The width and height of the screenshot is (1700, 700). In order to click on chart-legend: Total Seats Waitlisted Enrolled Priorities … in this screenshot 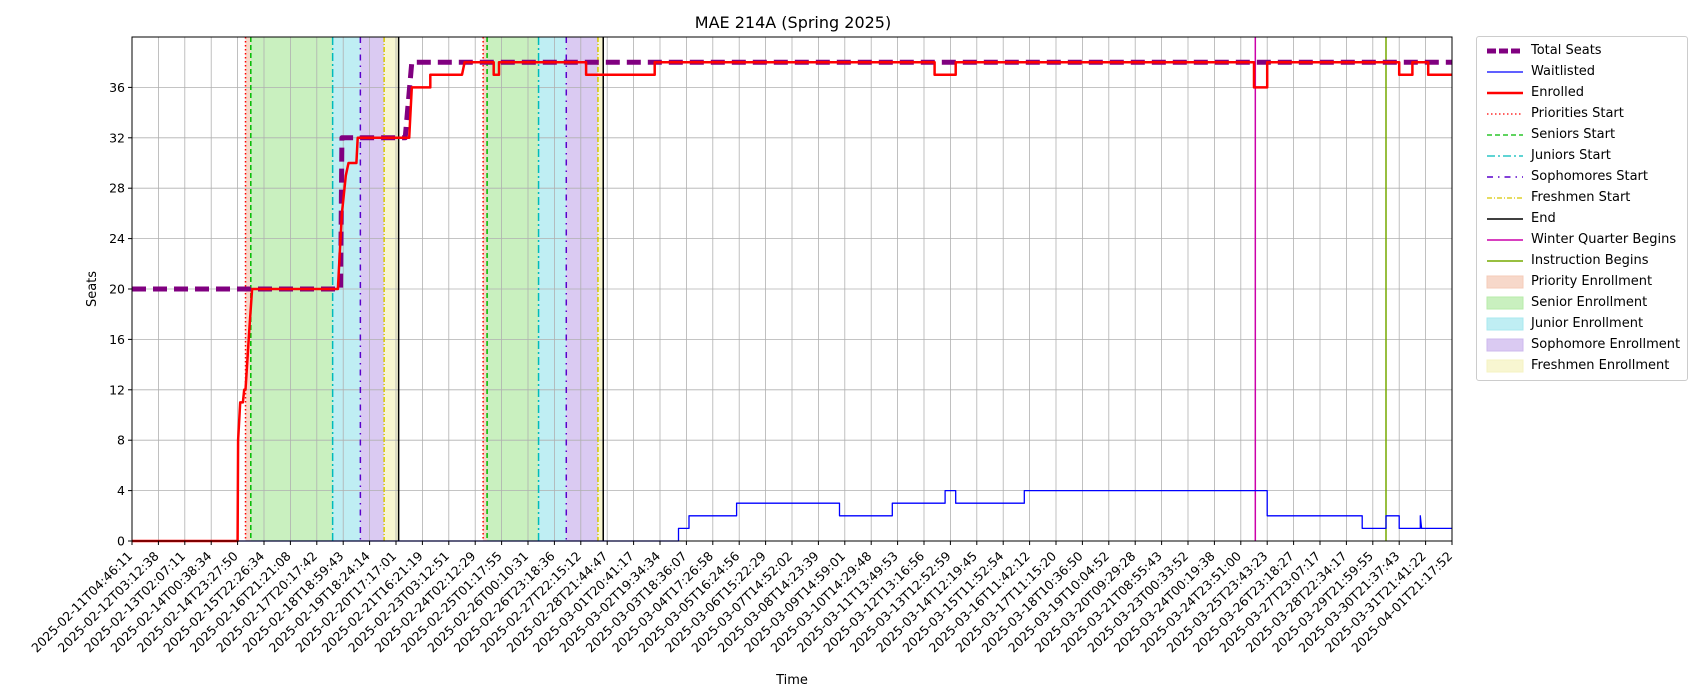, I will do `click(1582, 208)`.